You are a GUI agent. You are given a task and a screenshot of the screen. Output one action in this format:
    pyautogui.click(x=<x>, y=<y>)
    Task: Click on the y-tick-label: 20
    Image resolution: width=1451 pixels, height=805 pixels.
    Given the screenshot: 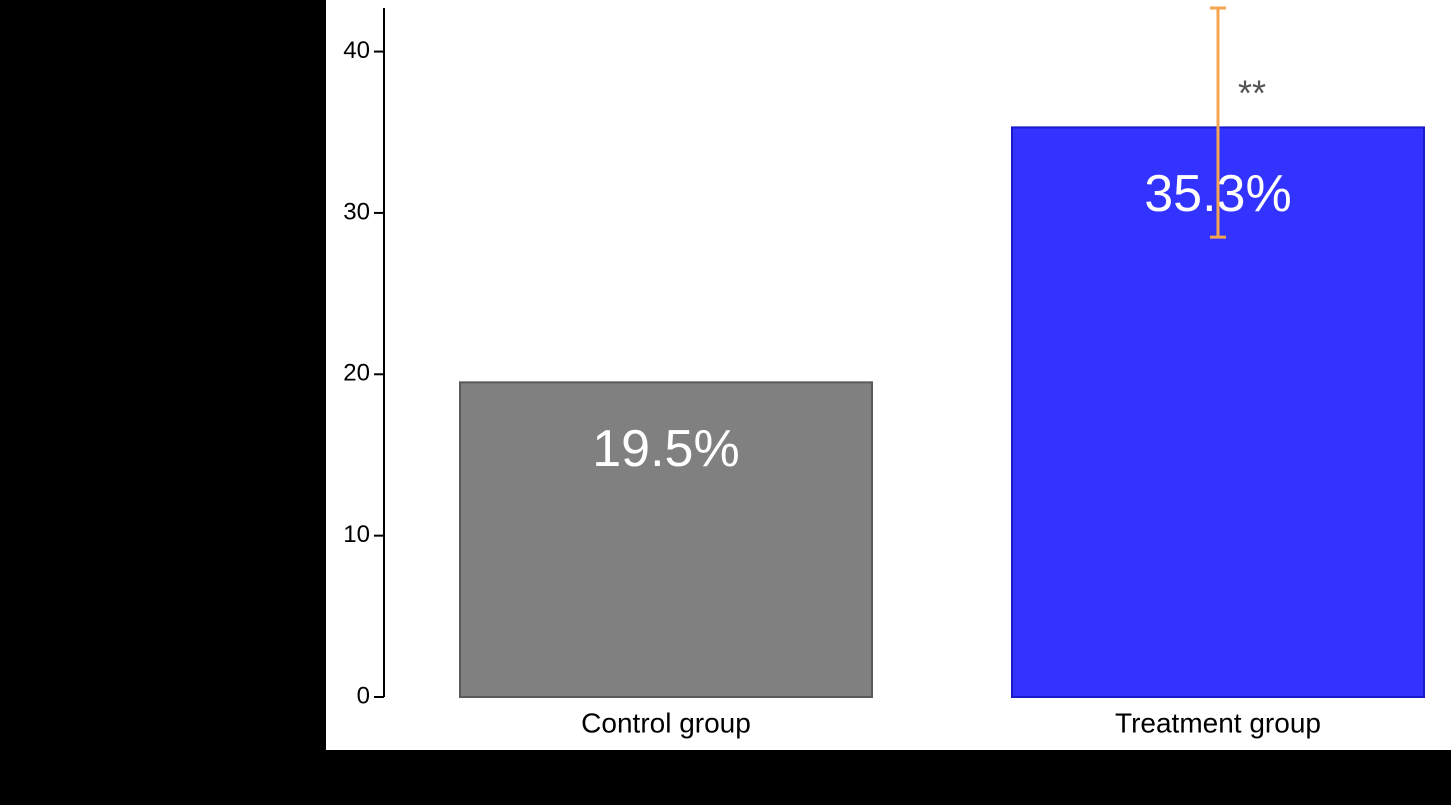 What is the action you would take?
    pyautogui.click(x=356, y=373)
    